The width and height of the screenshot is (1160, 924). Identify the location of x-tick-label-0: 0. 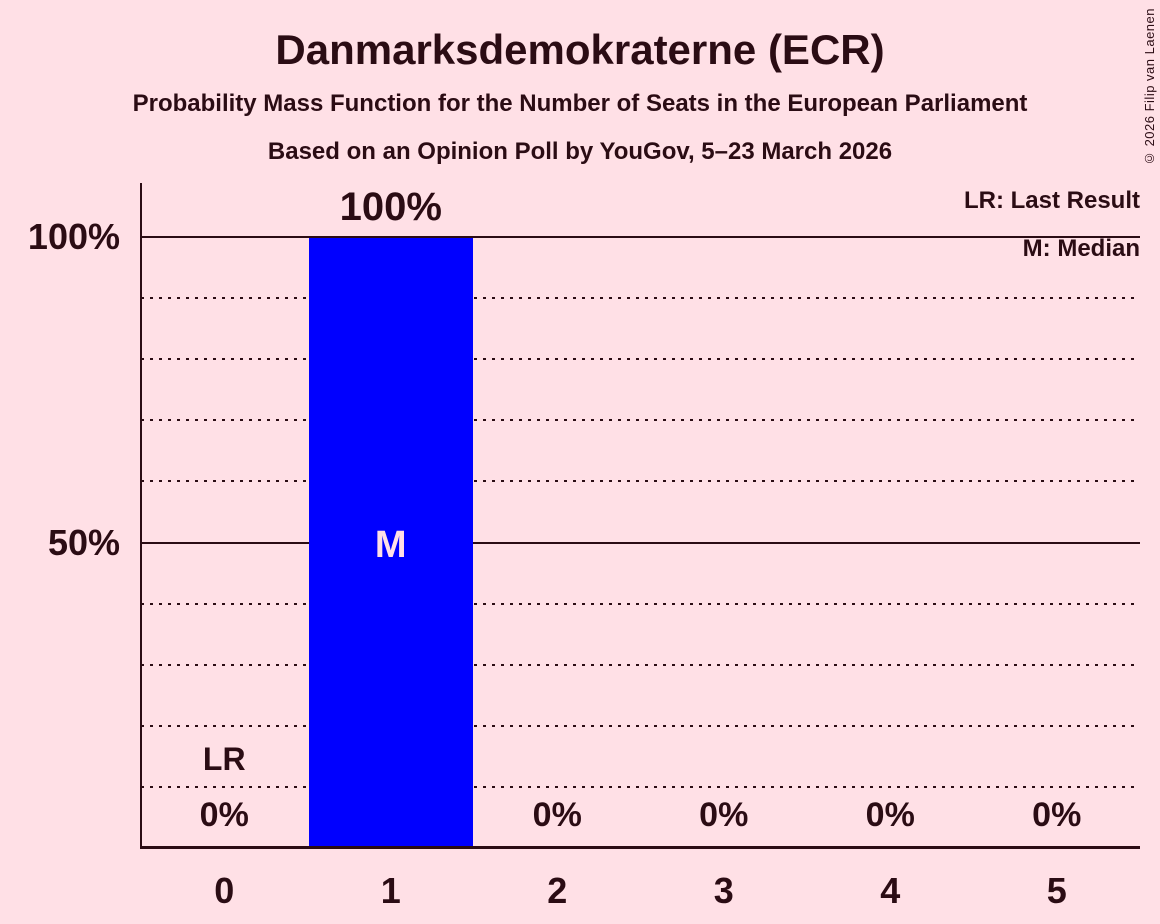
(224, 890).